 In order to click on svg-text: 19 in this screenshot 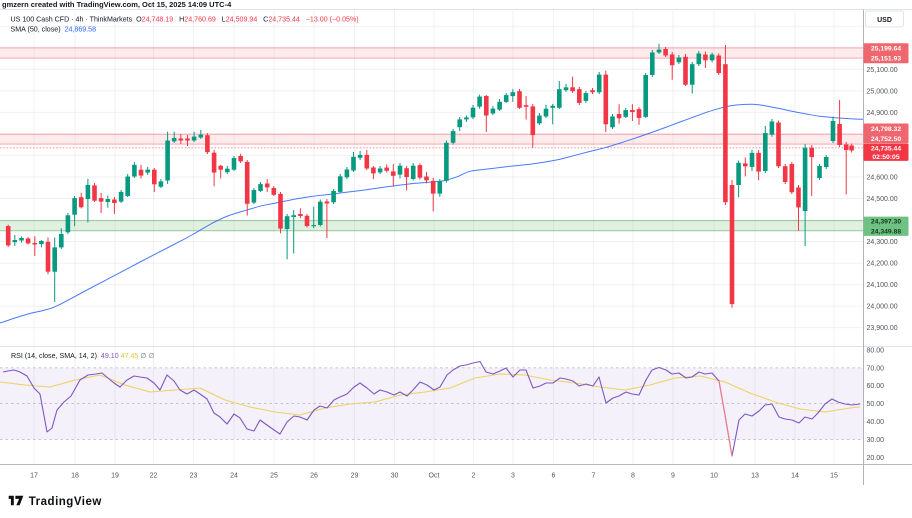, I will do `click(115, 476)`.